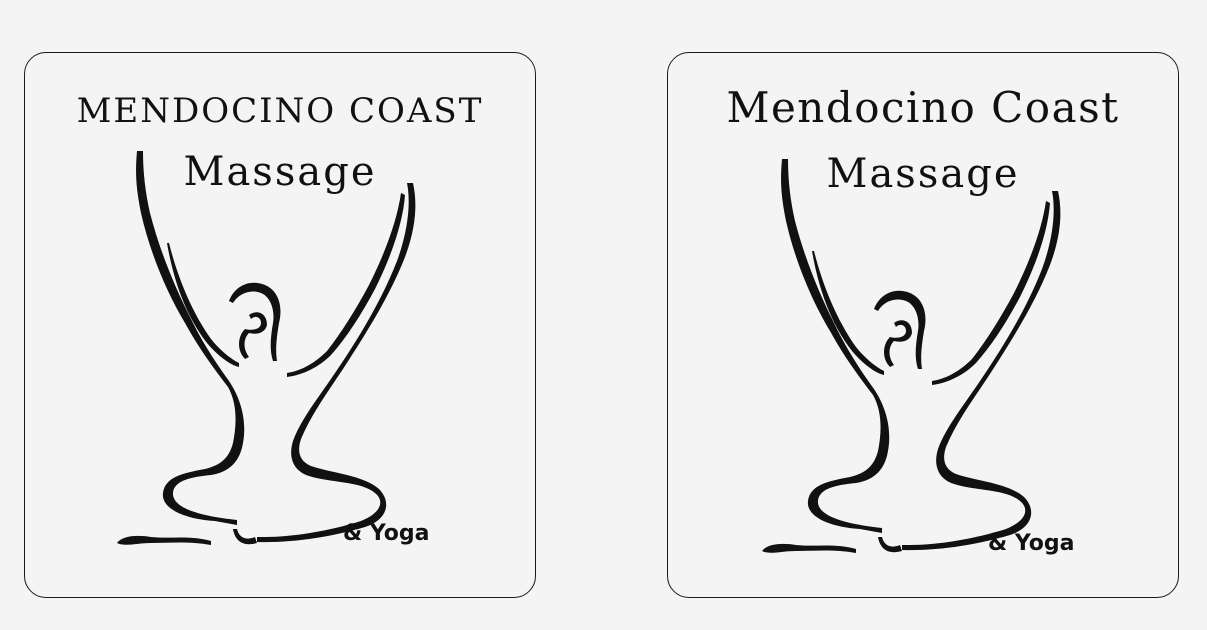 The image size is (1207, 630). I want to click on logo-title: MENDOCINO COAST, so click(280, 111).